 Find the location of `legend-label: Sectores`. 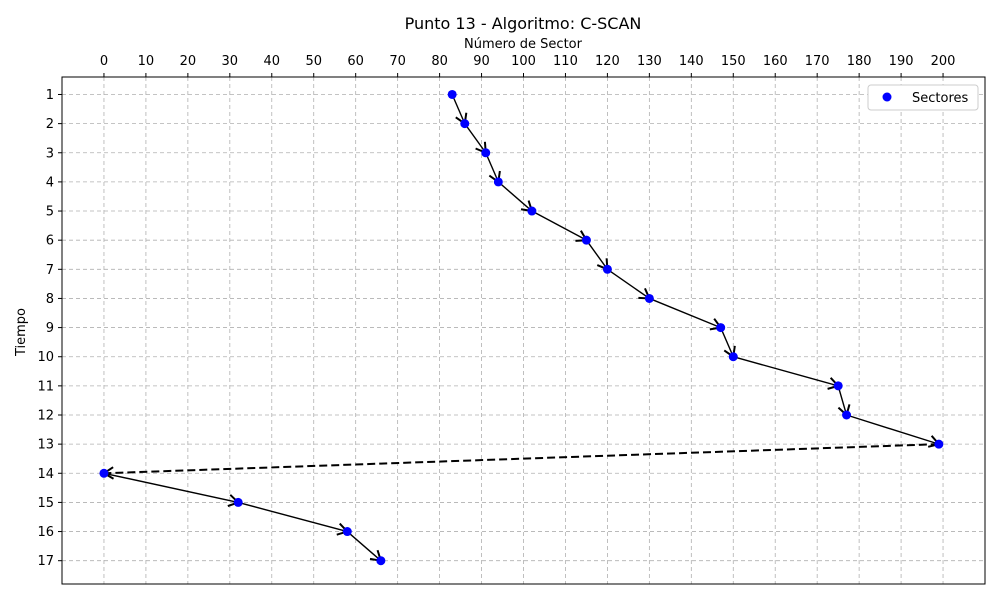

legend-label: Sectores is located at coordinates (940, 98).